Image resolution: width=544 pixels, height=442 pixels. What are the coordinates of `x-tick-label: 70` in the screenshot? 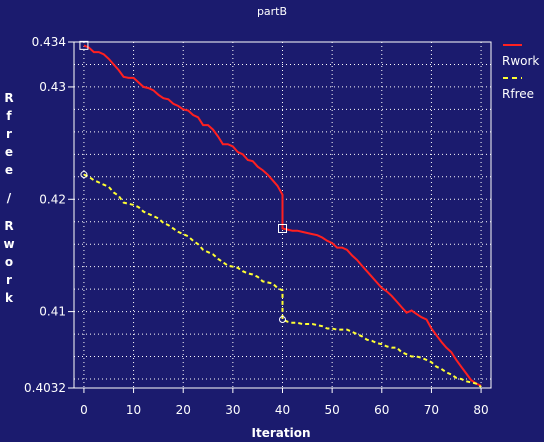 It's located at (431, 410).